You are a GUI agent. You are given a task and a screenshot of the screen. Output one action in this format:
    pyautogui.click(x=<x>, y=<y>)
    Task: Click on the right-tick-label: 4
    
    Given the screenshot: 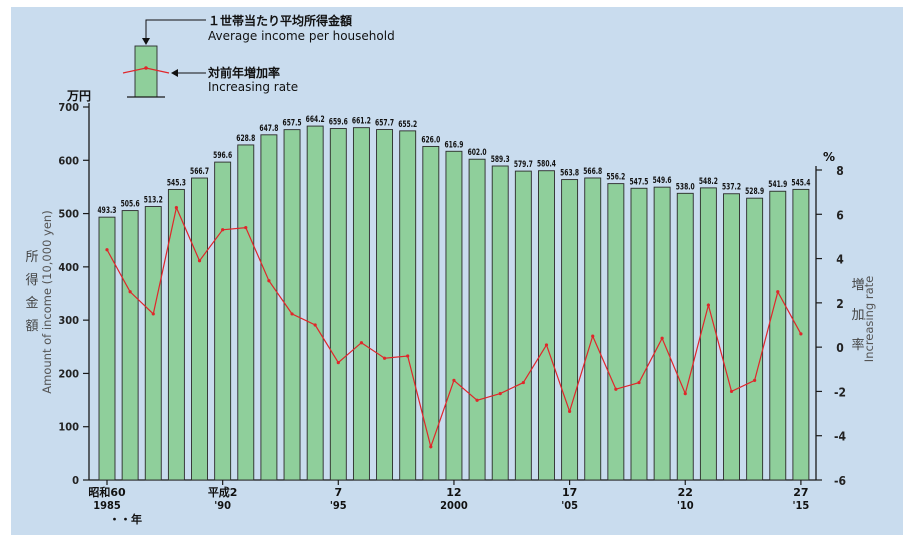 What is the action you would take?
    pyautogui.click(x=840, y=260)
    